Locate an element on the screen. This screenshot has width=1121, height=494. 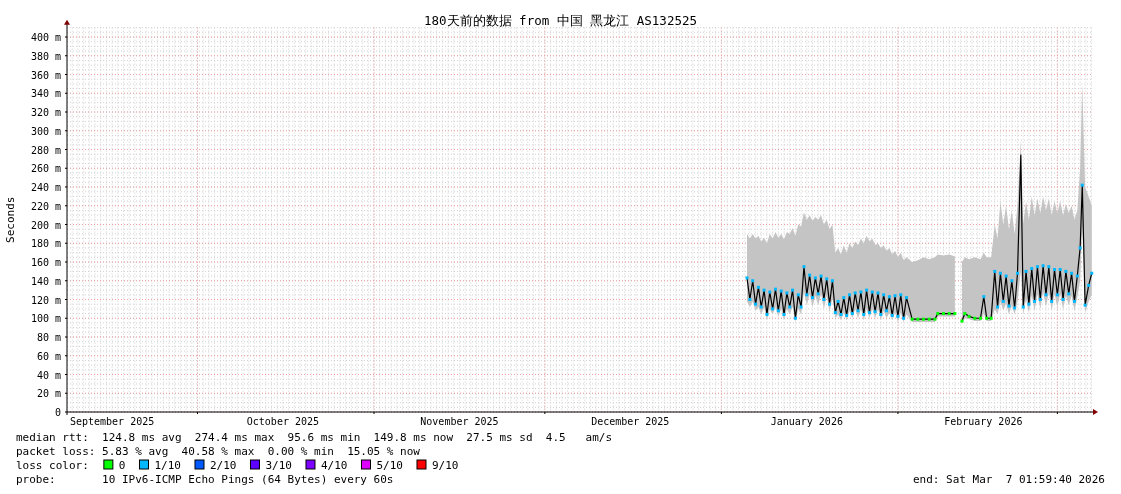
legend-label: 5/10 is located at coordinates (389, 465).